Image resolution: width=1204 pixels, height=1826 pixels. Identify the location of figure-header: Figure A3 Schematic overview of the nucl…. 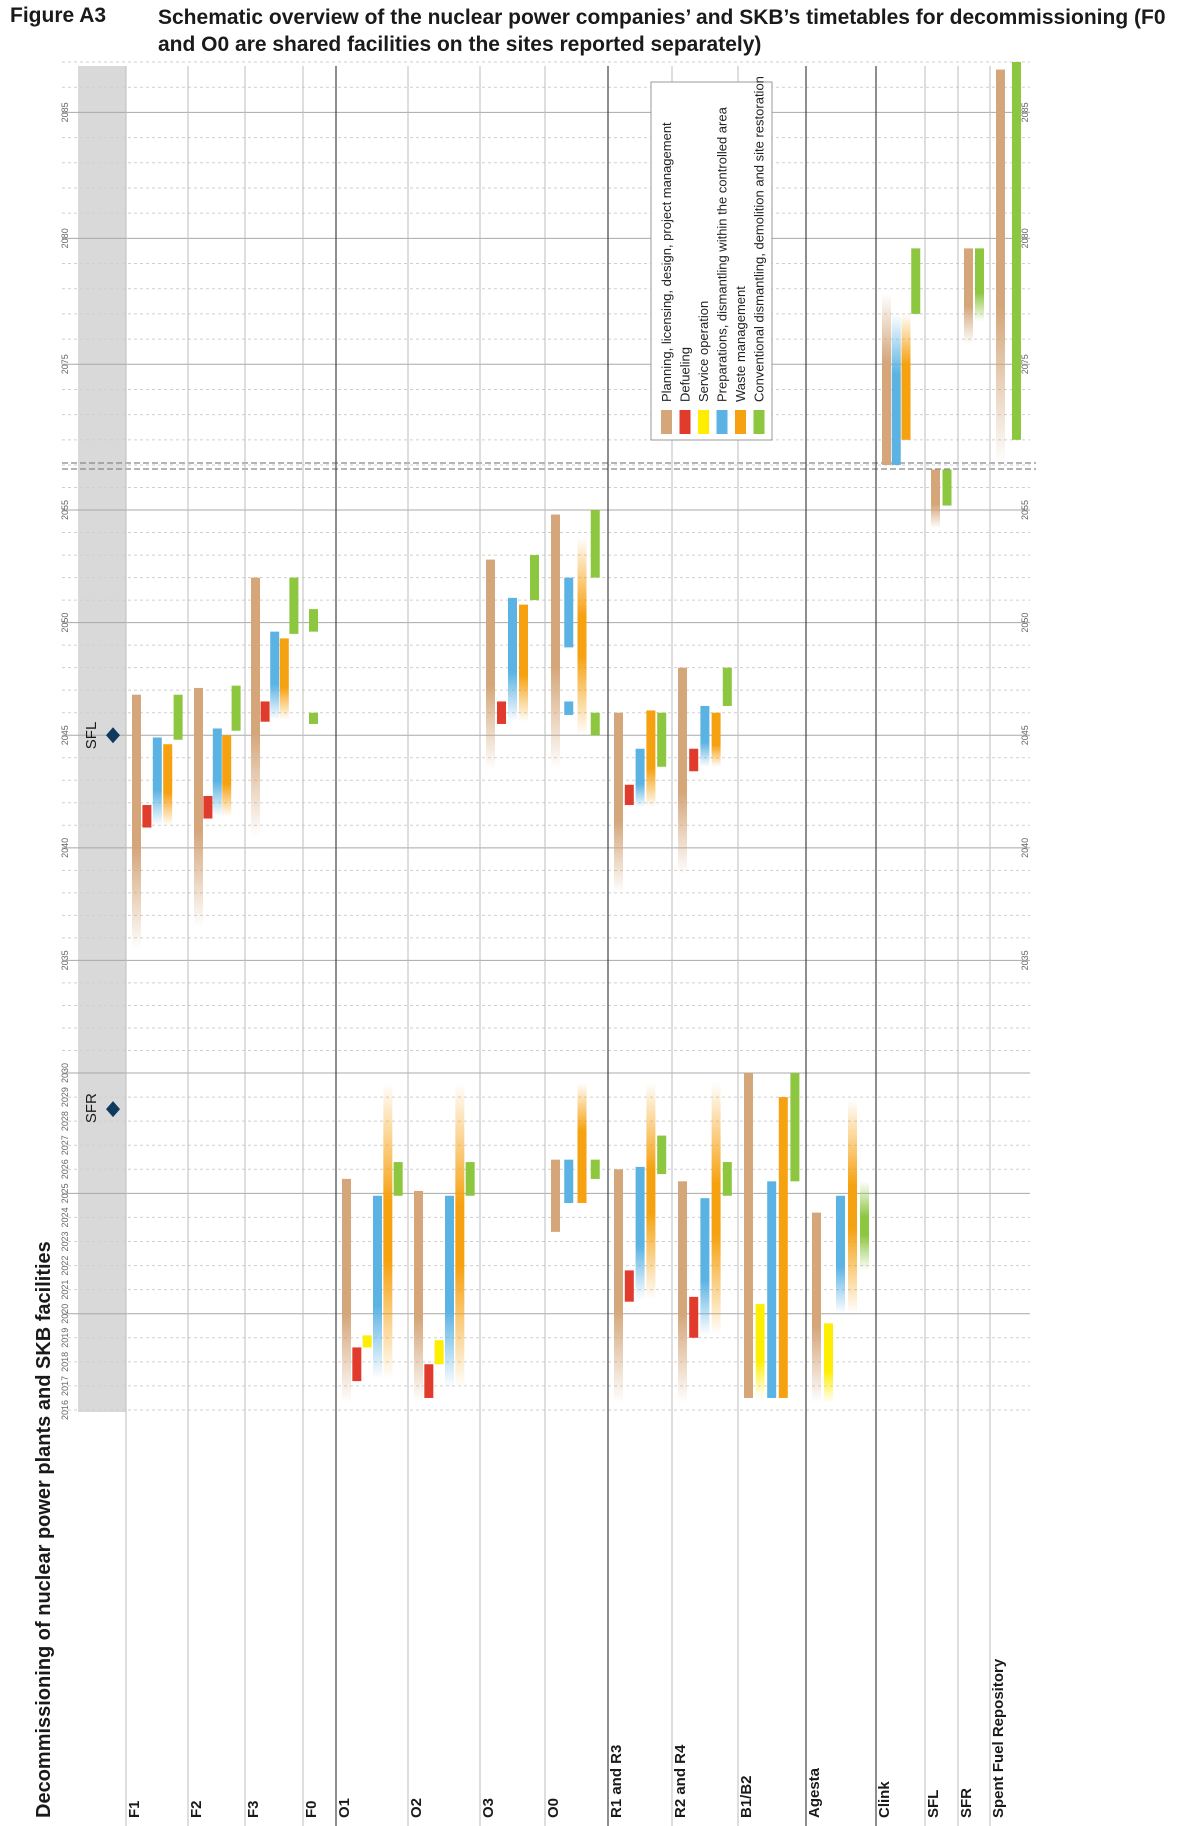
(602, 37).